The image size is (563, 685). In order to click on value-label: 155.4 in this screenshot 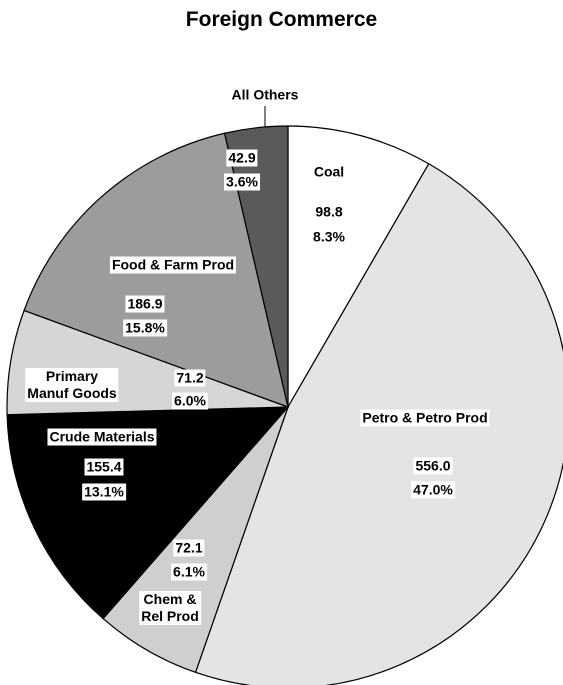, I will do `click(104, 467)`.